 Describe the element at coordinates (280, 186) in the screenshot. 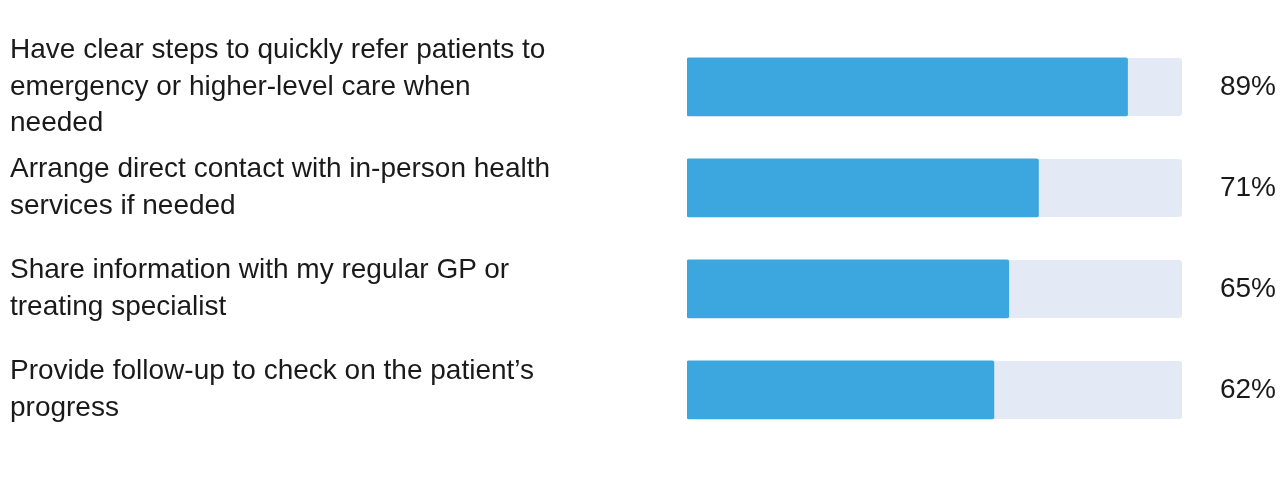

I see `y-tick-label: Arrange direct contact with in-person health services if needed` at that location.